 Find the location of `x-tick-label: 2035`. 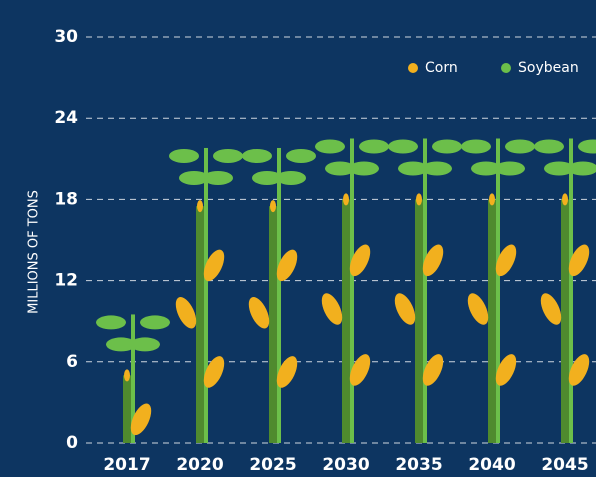

x-tick-label: 2035 is located at coordinates (418, 465).